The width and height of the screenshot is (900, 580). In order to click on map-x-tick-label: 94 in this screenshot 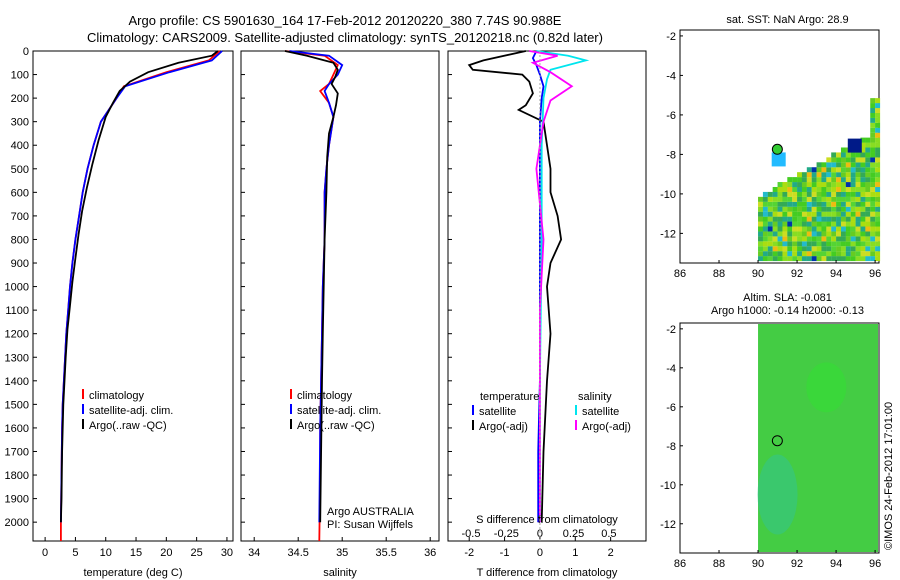, I will do `click(836, 274)`.